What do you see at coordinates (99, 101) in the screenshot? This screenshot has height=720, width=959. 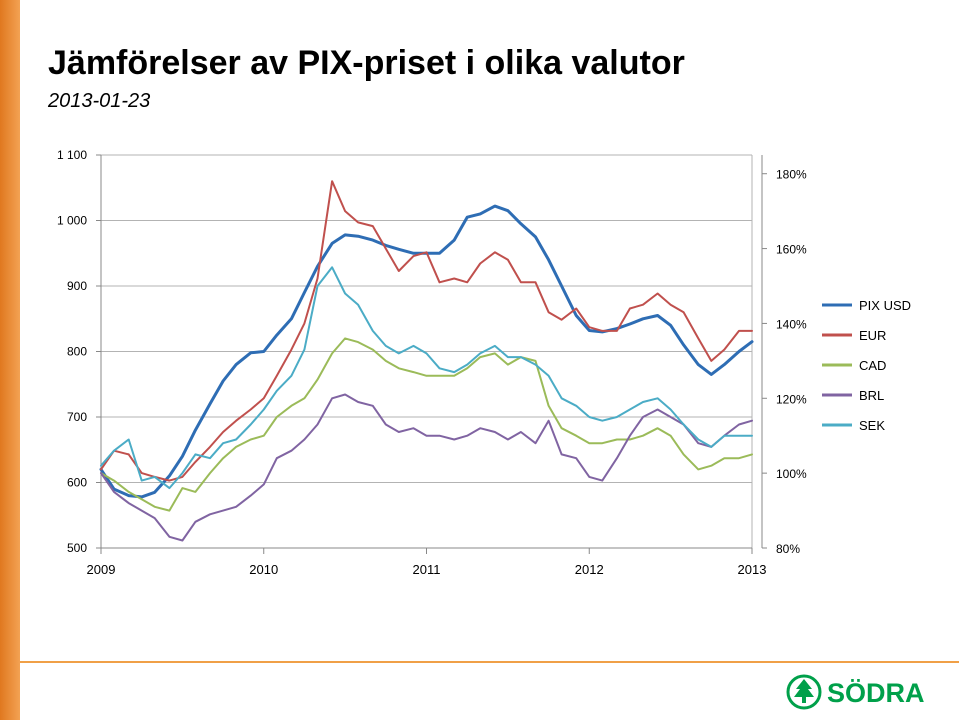 I see `page-date: 2013-01-23` at bounding box center [99, 101].